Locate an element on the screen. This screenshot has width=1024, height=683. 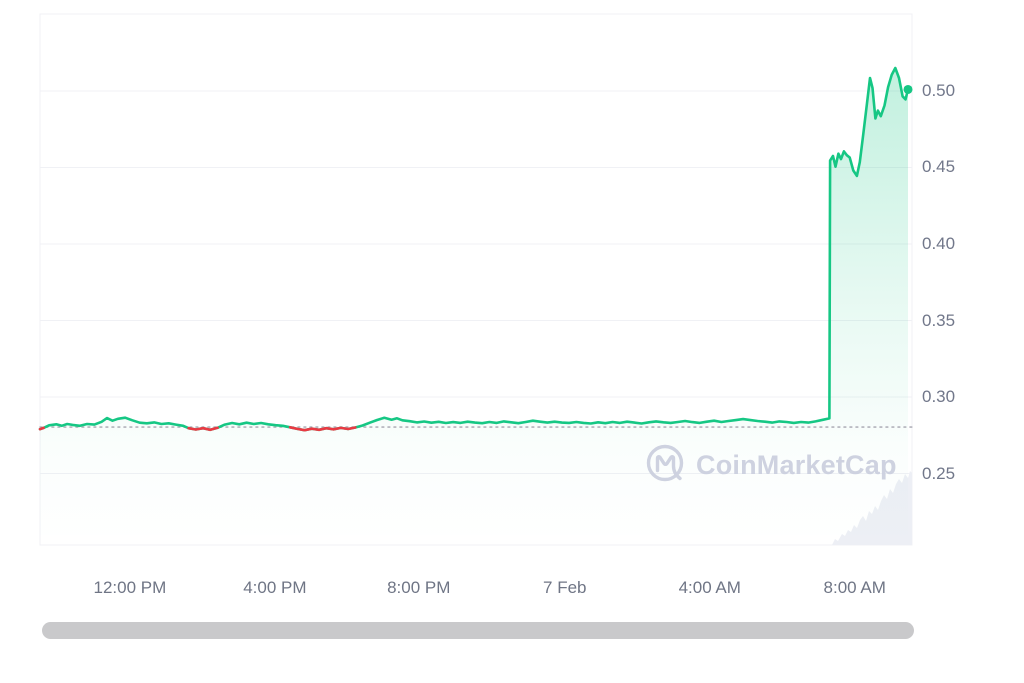
y-axis-tick-label: 0.30 is located at coordinates (939, 397).